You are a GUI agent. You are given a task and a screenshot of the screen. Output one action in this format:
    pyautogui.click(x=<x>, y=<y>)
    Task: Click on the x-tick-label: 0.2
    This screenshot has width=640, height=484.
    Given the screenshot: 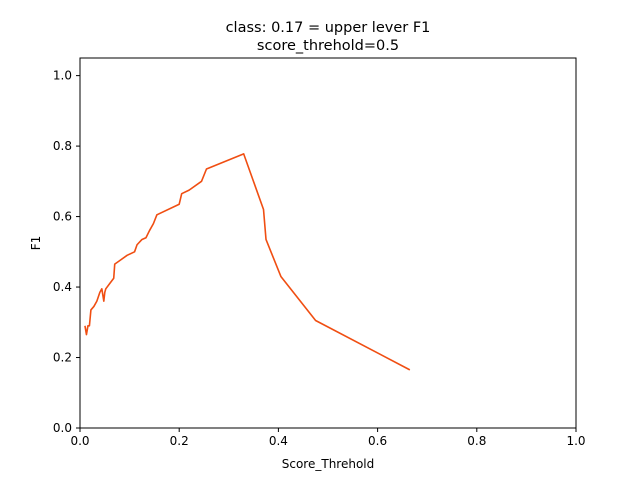 What is the action you would take?
    pyautogui.click(x=179, y=441)
    